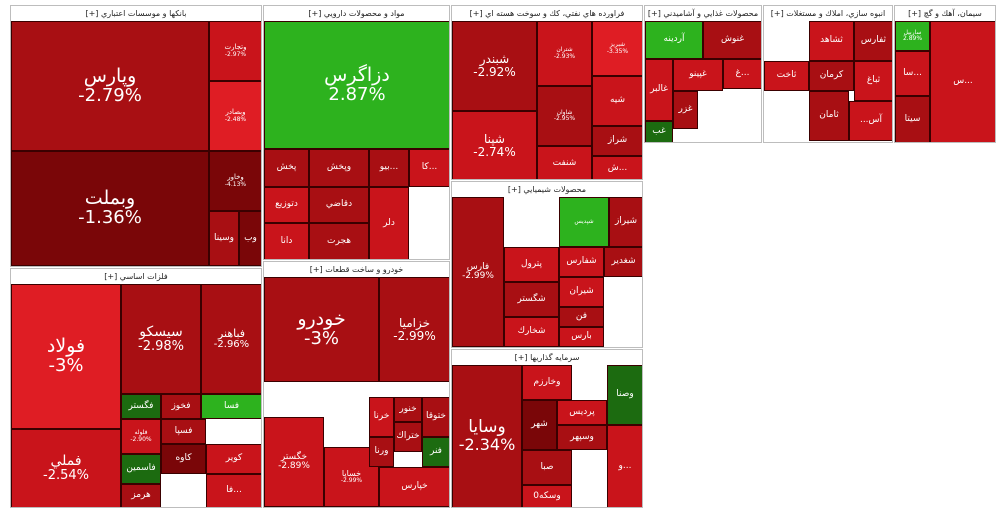  I want to click on stock-tile: فملي -2.54%, so click(66, 468).